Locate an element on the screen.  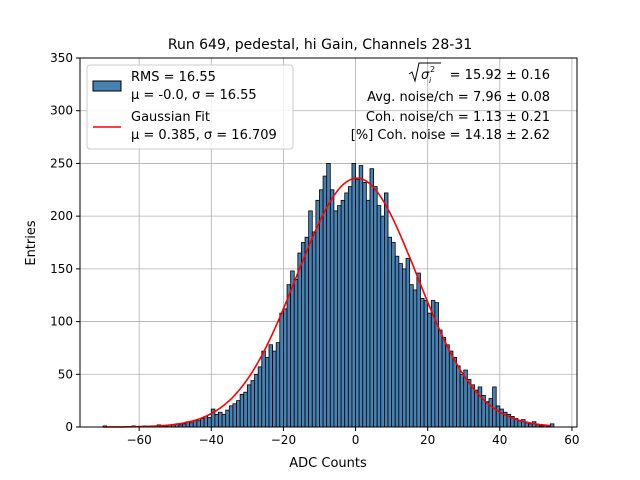
x-tick-label: 60 is located at coordinates (571, 440).